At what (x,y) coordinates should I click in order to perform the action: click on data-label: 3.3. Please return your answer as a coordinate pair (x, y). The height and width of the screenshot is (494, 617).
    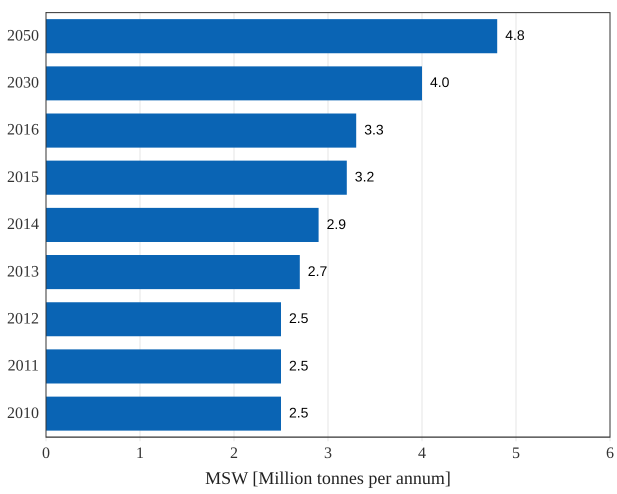
    Looking at the image, I should click on (374, 129).